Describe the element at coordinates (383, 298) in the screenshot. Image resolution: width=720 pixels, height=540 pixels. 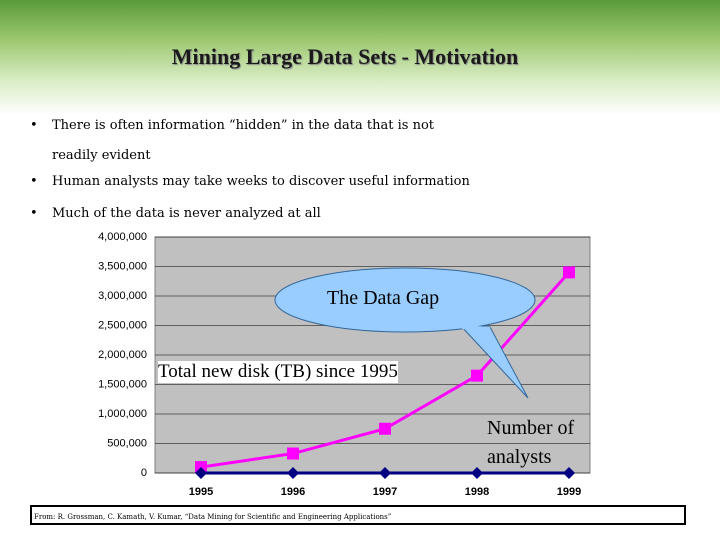
I see `annotation: The Data Gap` at that location.